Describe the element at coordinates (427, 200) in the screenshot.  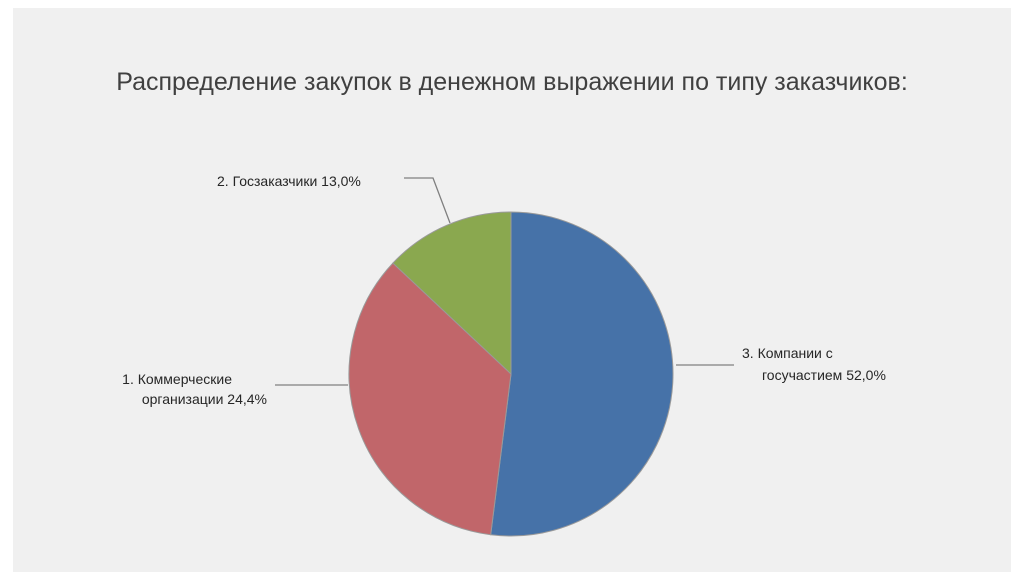
I see `leader-government` at that location.